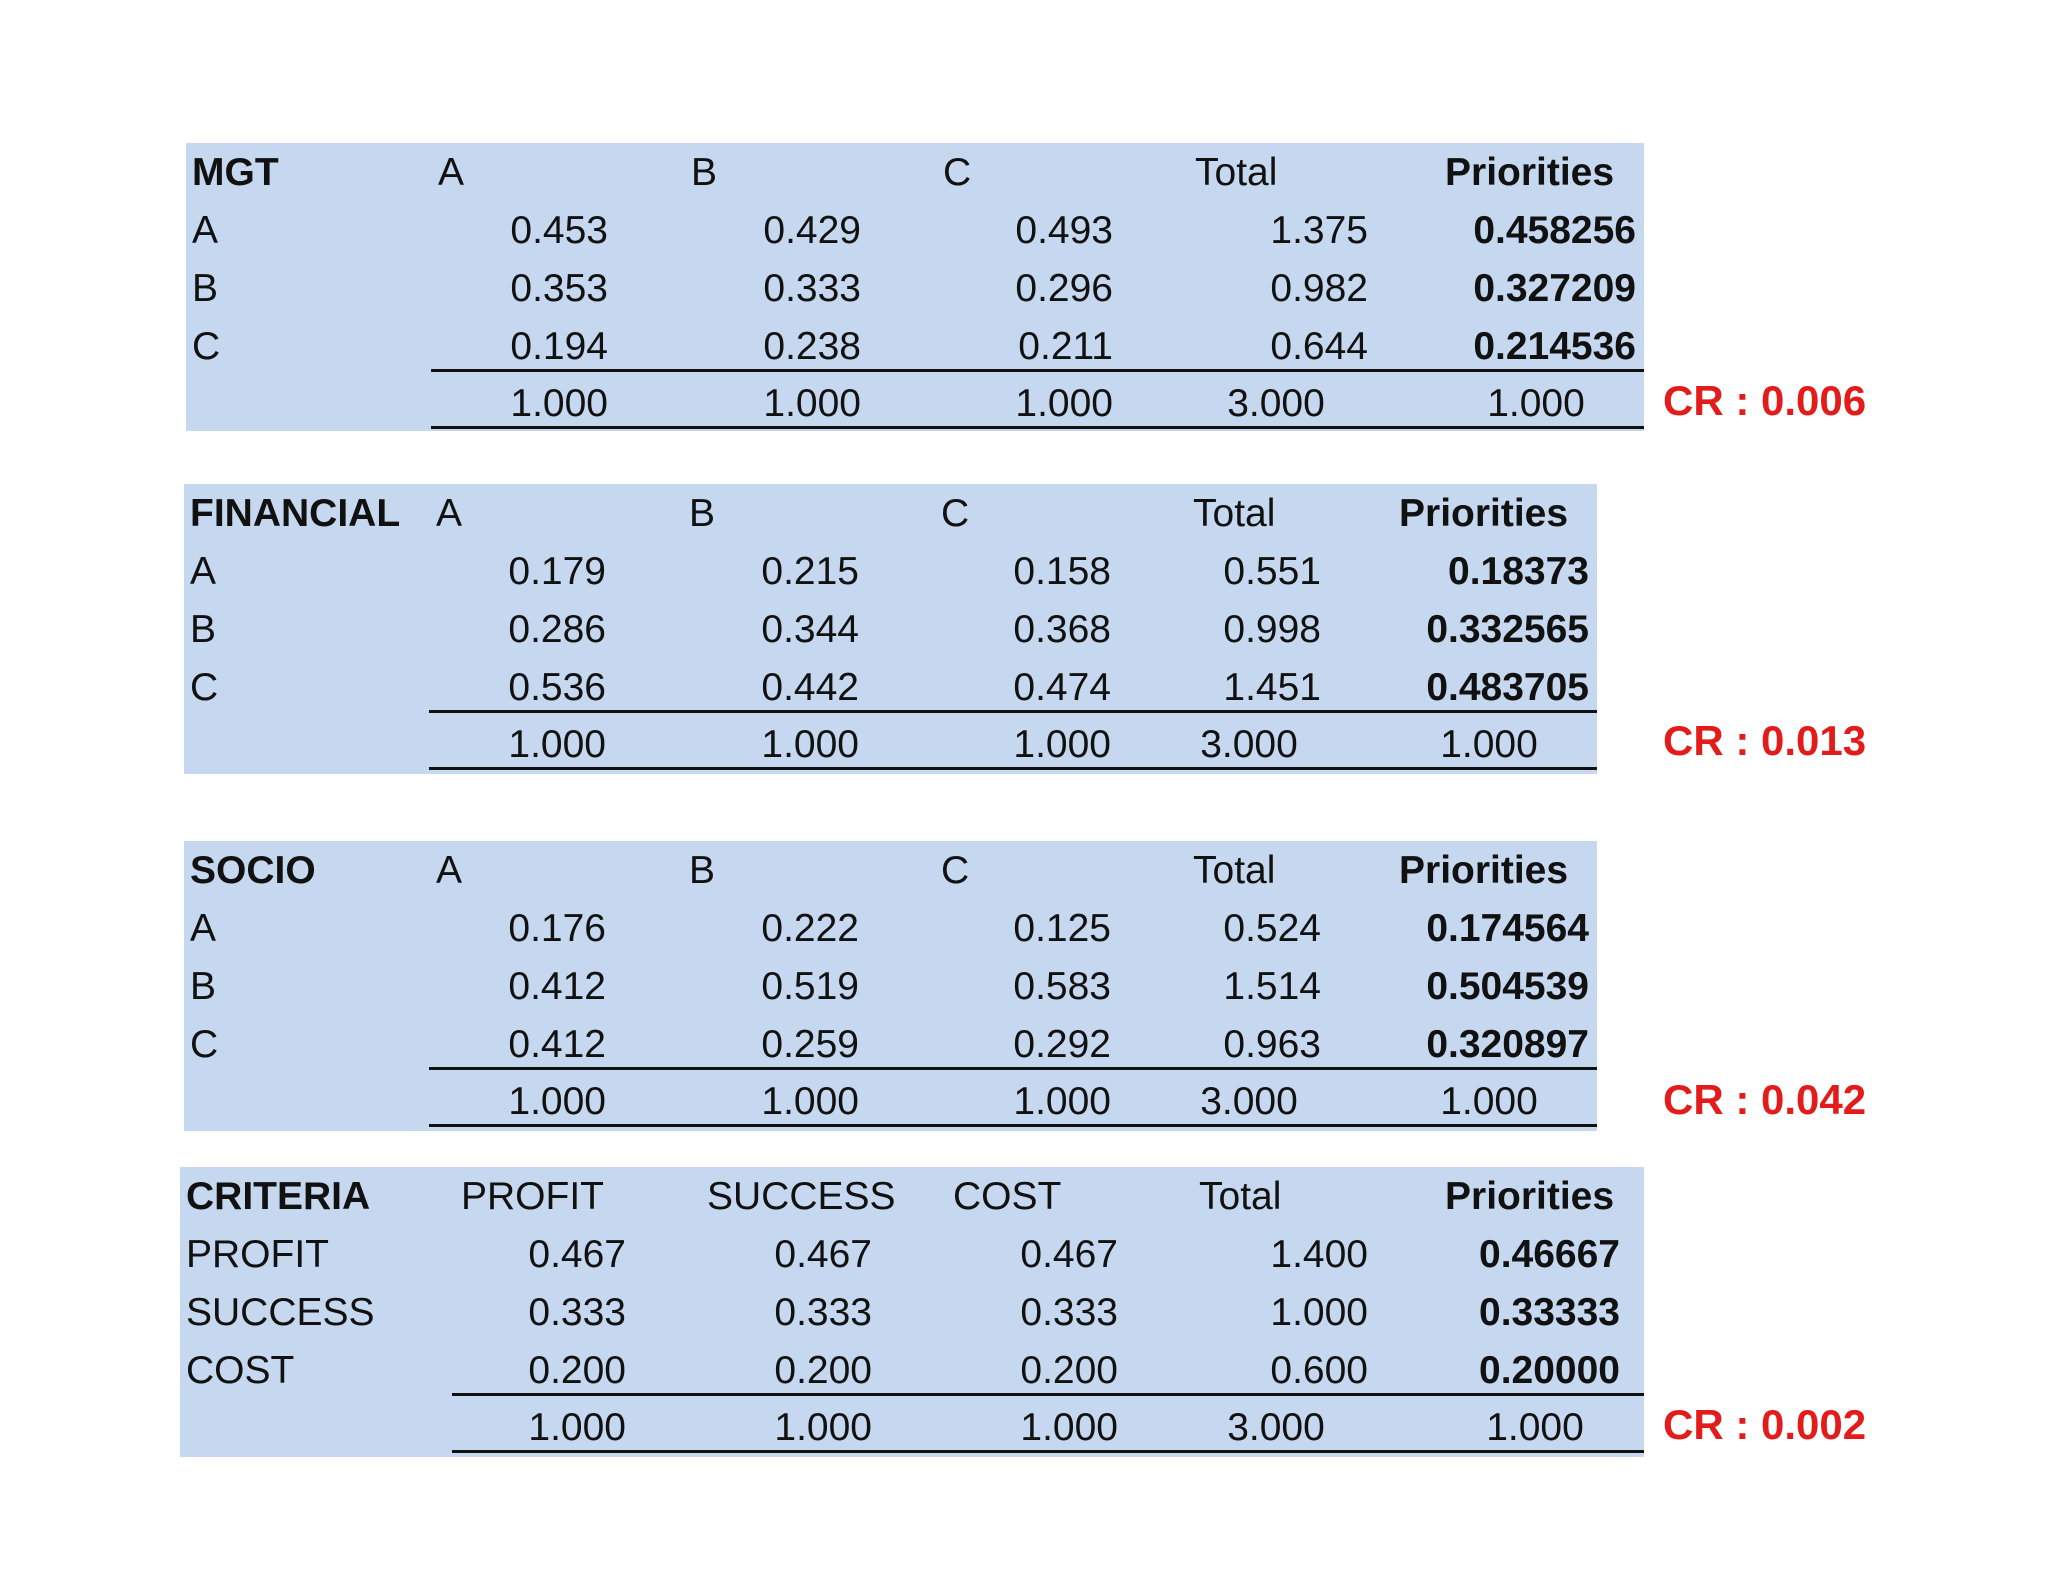  What do you see at coordinates (1007, 1196) in the screenshot?
I see `column-header: COST` at bounding box center [1007, 1196].